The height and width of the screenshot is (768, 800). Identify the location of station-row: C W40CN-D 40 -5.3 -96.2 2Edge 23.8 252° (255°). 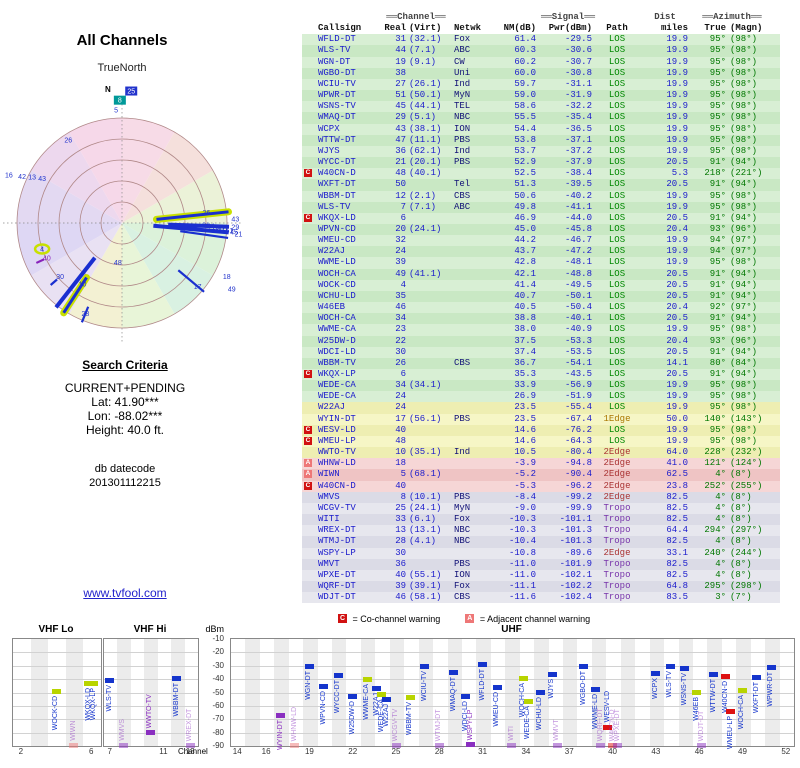
(541, 486).